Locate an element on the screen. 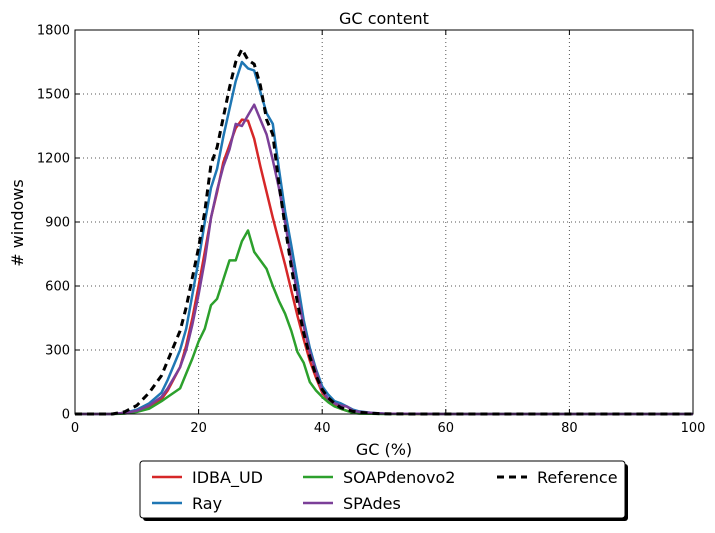 The height and width of the screenshot is (533, 715). chart-title: GC content is located at coordinates (384, 18).